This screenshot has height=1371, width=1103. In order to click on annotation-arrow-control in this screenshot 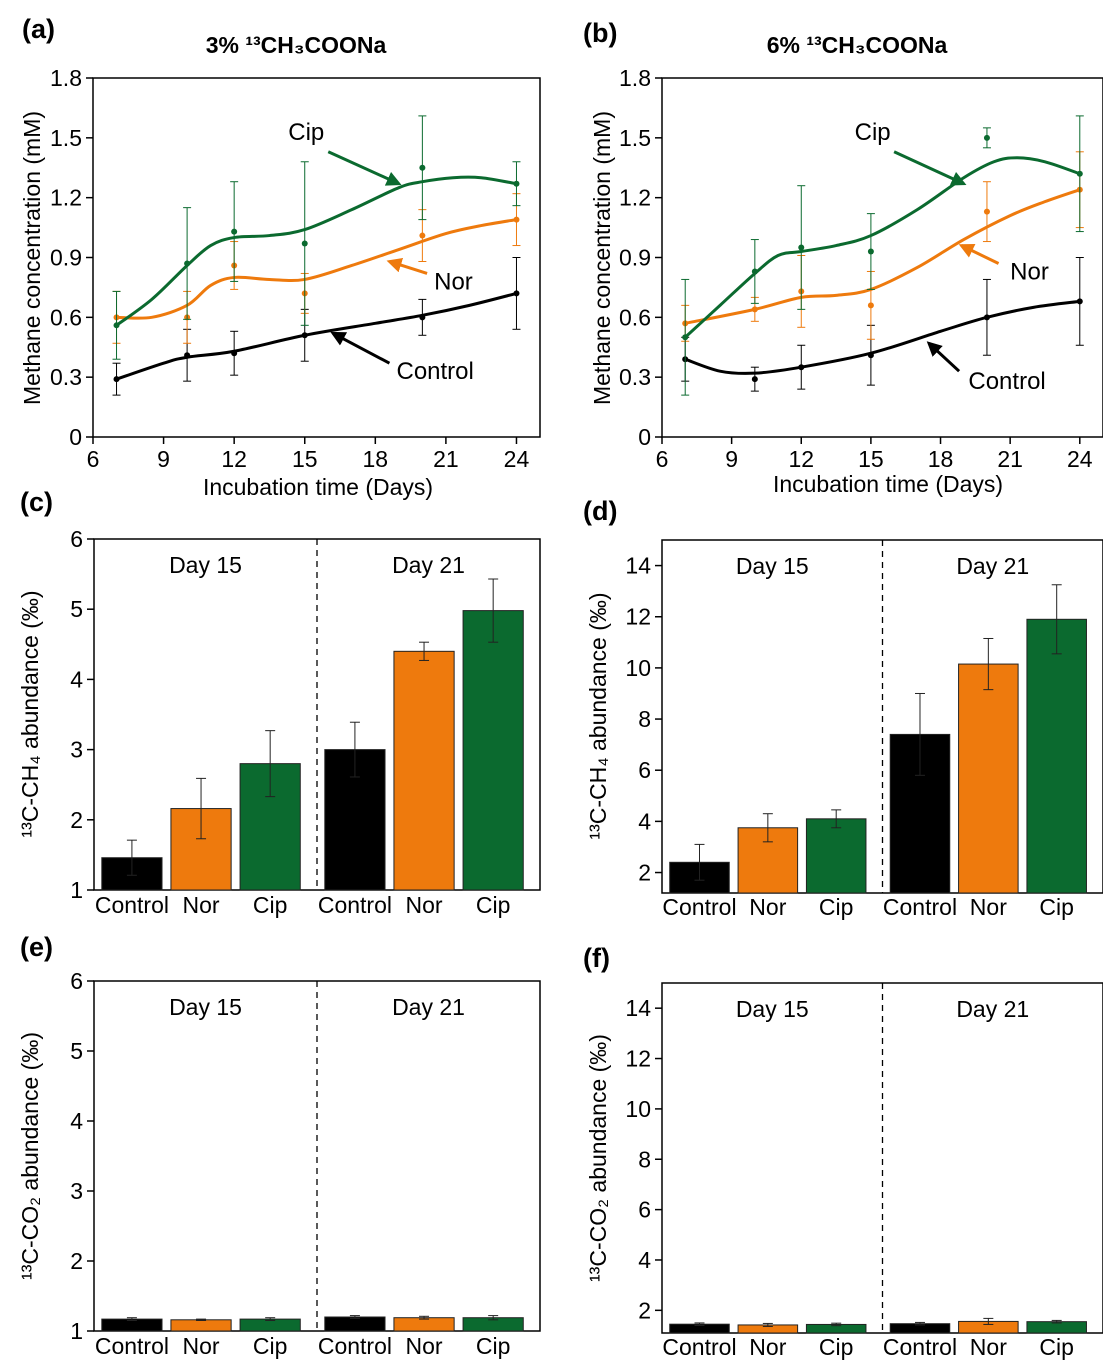, I will do `click(360, 348)`.